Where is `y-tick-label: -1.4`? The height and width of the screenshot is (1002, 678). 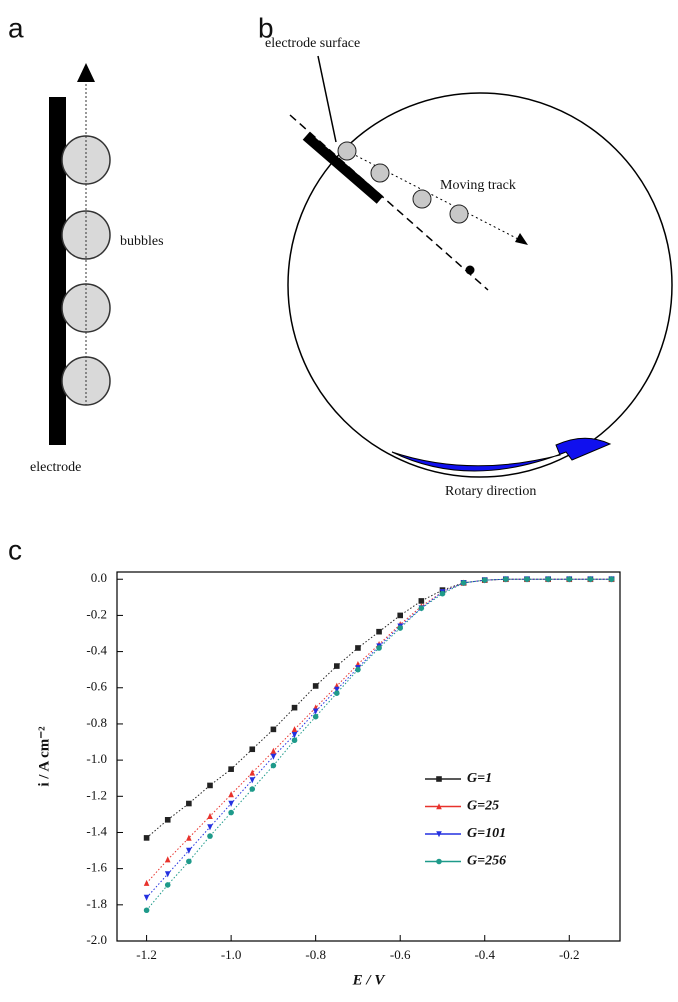
y-tick-label: -1.4 is located at coordinates (96, 830).